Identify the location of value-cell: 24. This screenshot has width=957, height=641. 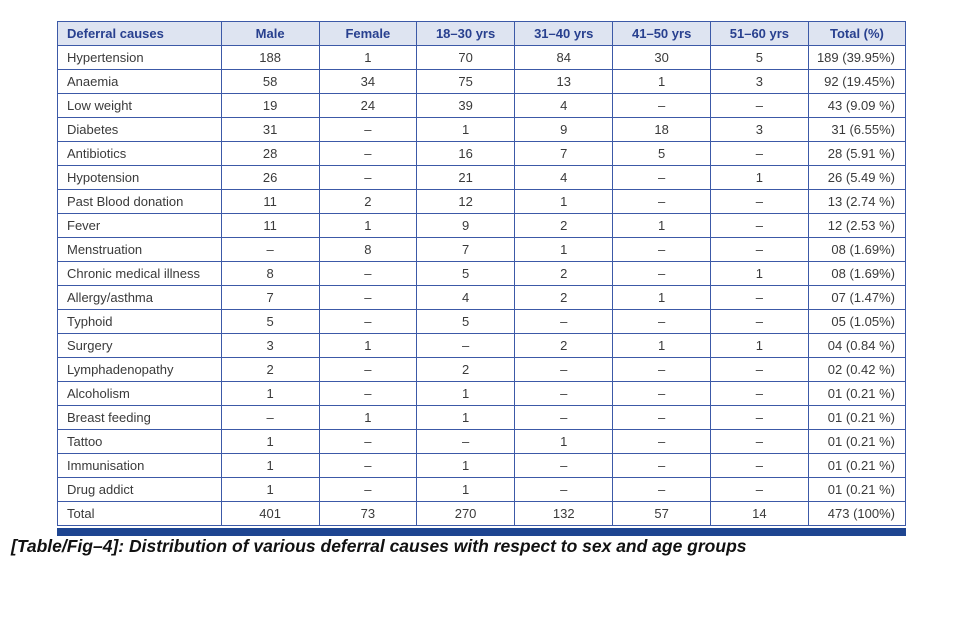
(368, 105).